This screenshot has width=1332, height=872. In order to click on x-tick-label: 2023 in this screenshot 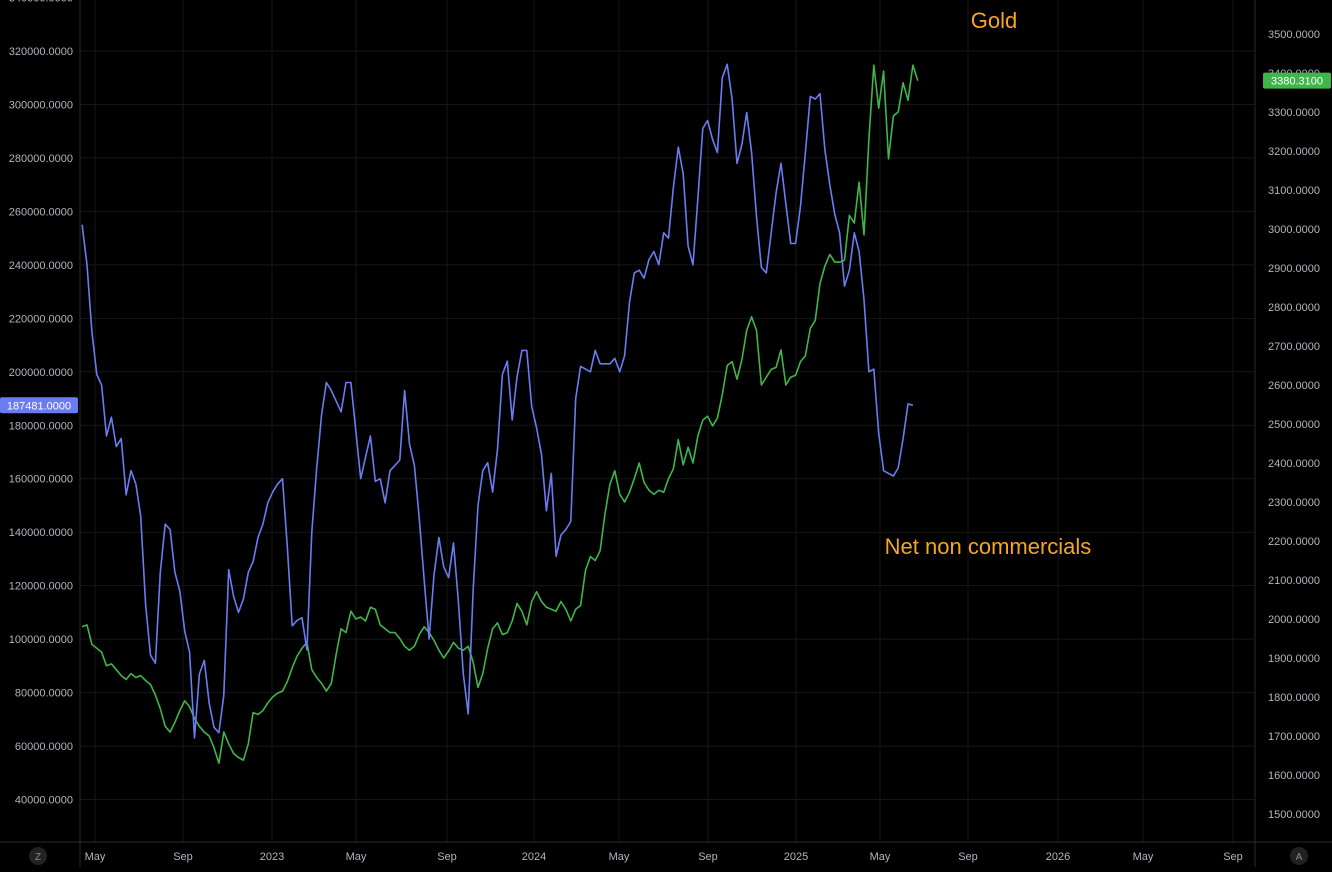, I will do `click(272, 857)`.